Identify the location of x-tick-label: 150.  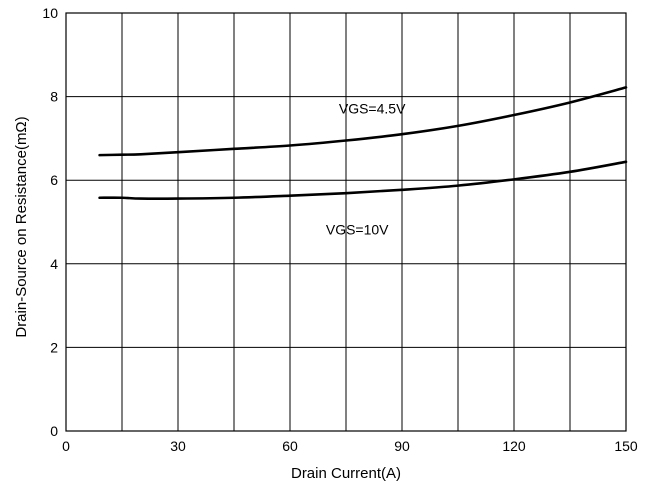
(626, 446).